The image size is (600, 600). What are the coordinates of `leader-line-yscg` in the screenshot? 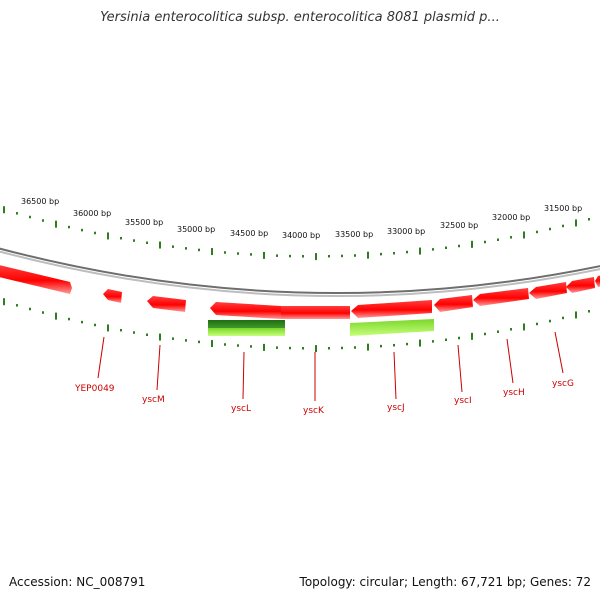 It's located at (559, 352).